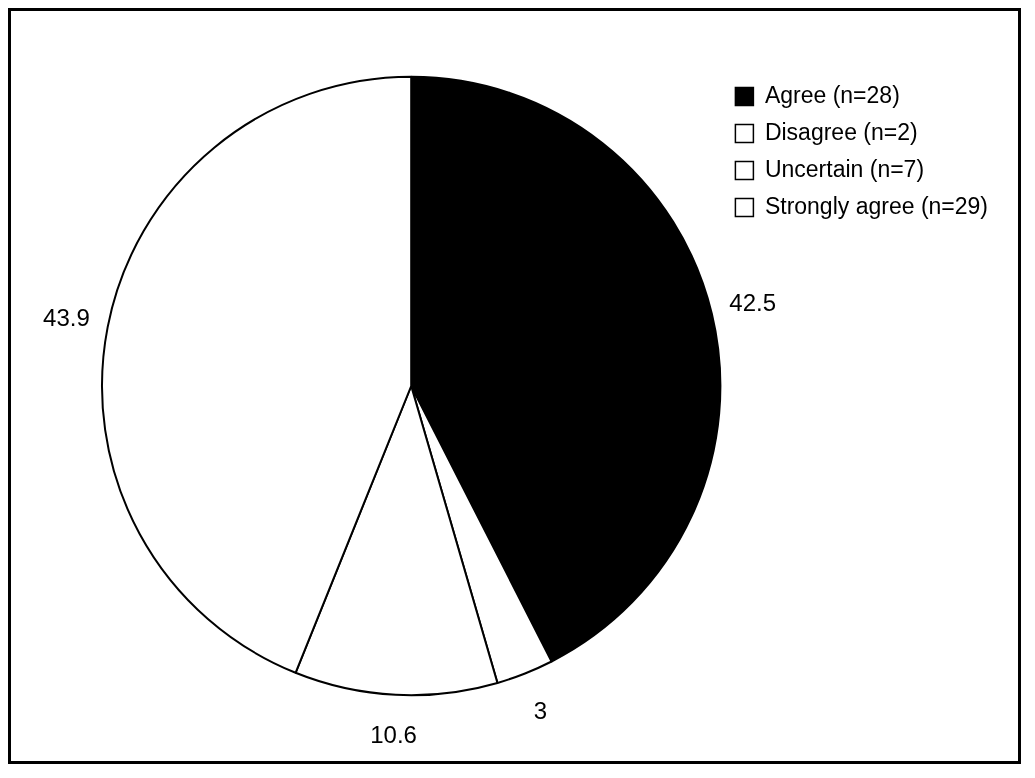 The width and height of the screenshot is (1035, 778). Describe the element at coordinates (876, 205) in the screenshot. I see `legend-label: Strongly agree (n=29)` at that location.